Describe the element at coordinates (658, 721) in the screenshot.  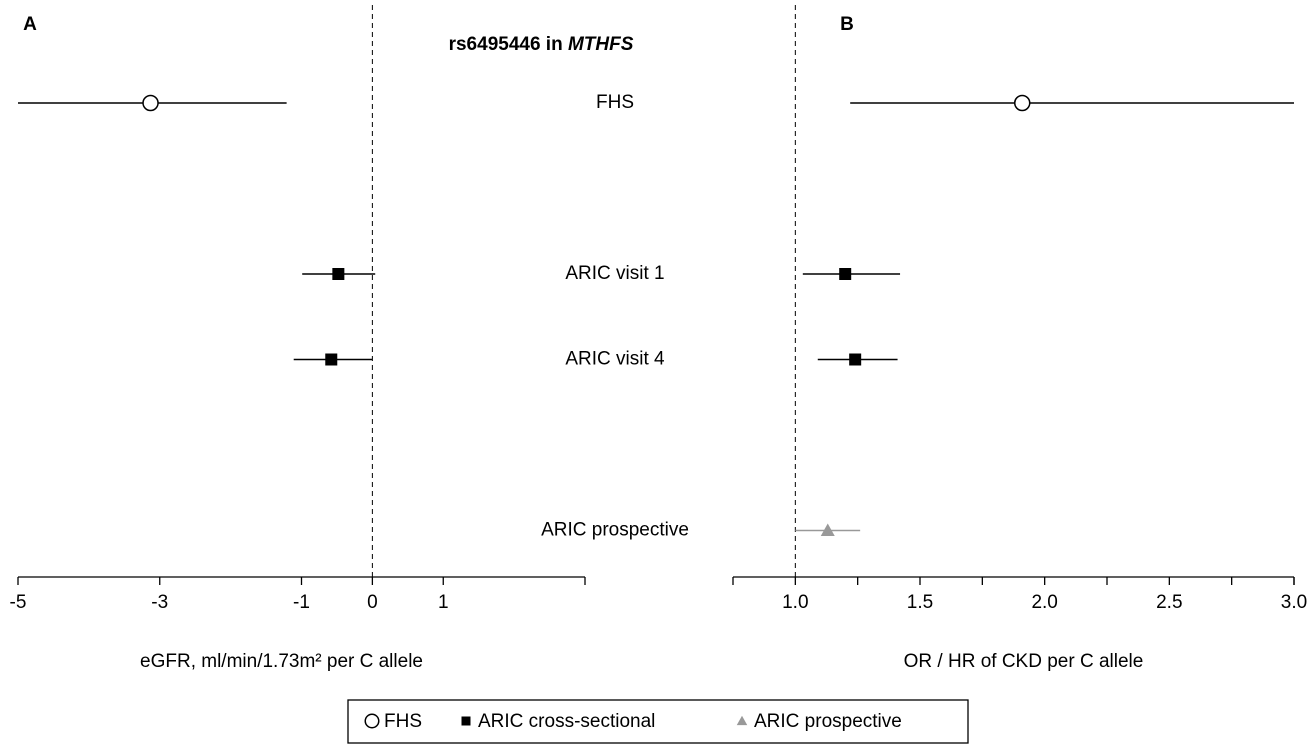
I see `legend-box` at that location.